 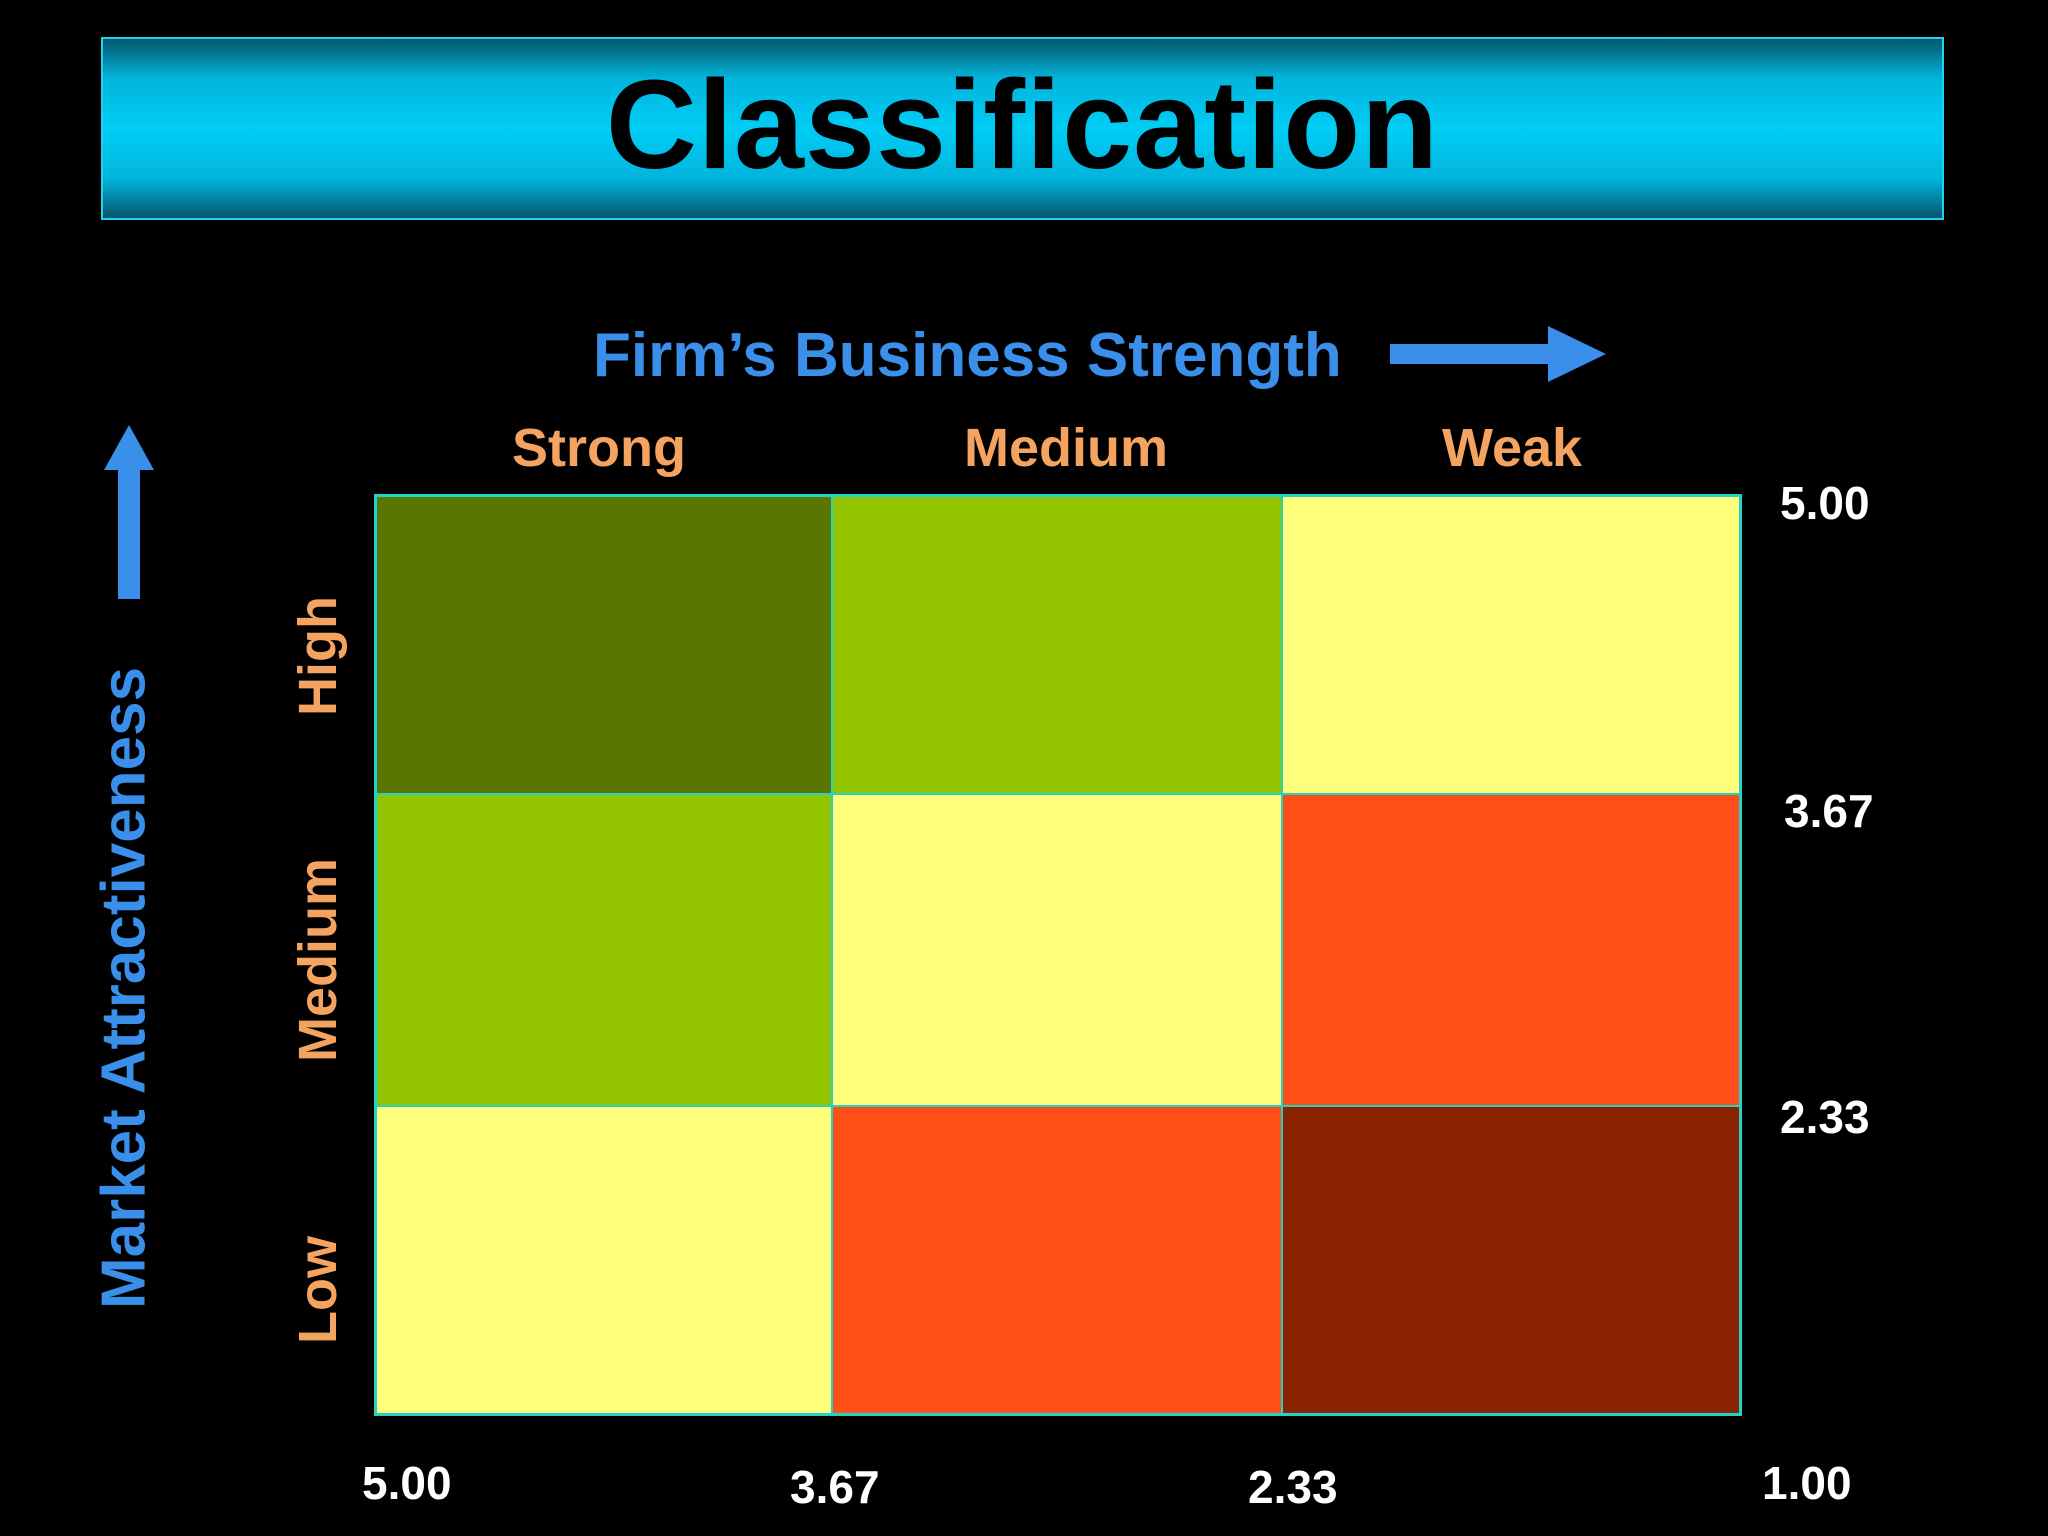 What do you see at coordinates (1825, 1117) in the screenshot?
I see `y-tick-label: 2.33` at bounding box center [1825, 1117].